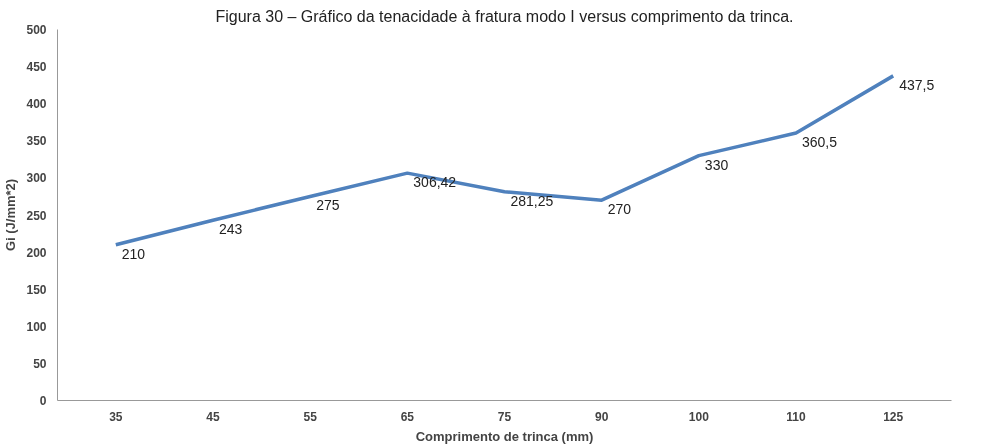 The image size is (1001, 446). Describe the element at coordinates (602, 416) in the screenshot. I see `x-tick-label: 90` at that location.